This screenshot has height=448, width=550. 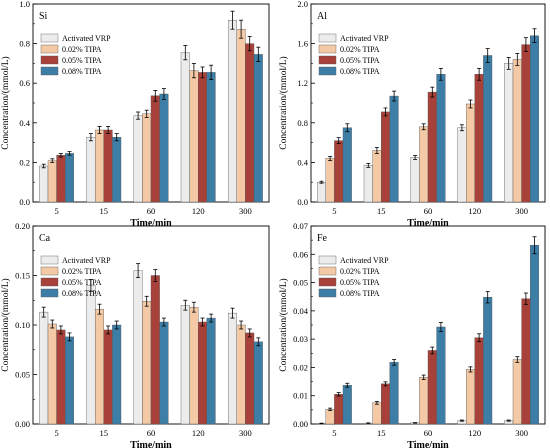 I want to click on y-tick-label: 0.10, so click(x=22, y=325).